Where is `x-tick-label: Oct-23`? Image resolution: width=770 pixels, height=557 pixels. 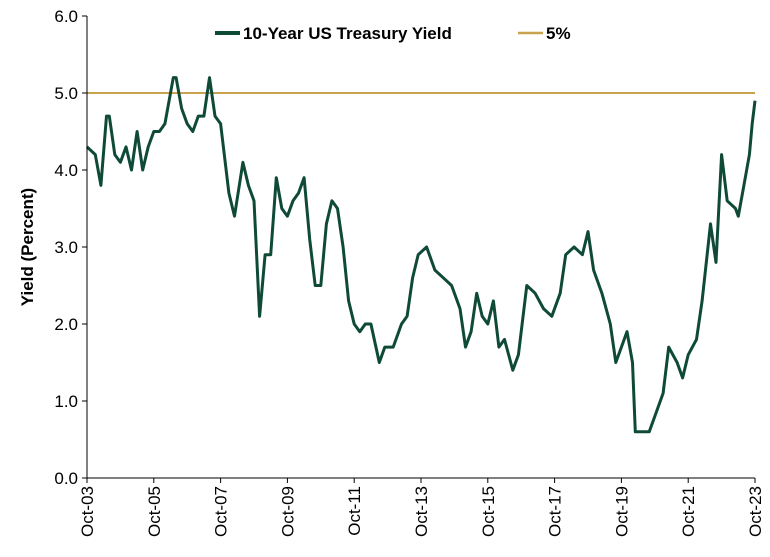 x-tick-label: Oct-23 is located at coordinates (755, 511).